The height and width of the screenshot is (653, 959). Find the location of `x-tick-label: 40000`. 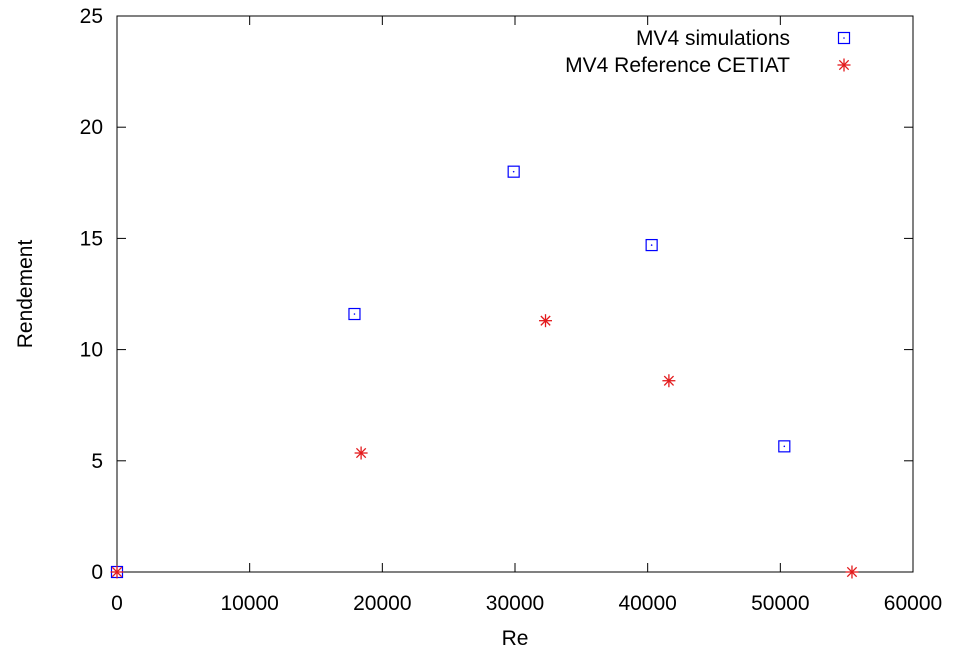

x-tick-label: 40000 is located at coordinates (647, 603).